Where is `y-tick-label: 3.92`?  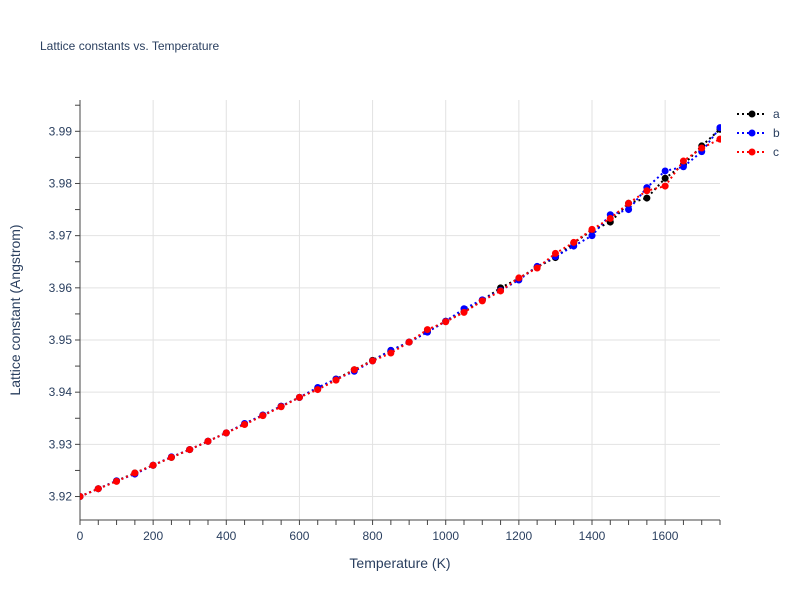
y-tick-label: 3.92 is located at coordinates (61, 497).